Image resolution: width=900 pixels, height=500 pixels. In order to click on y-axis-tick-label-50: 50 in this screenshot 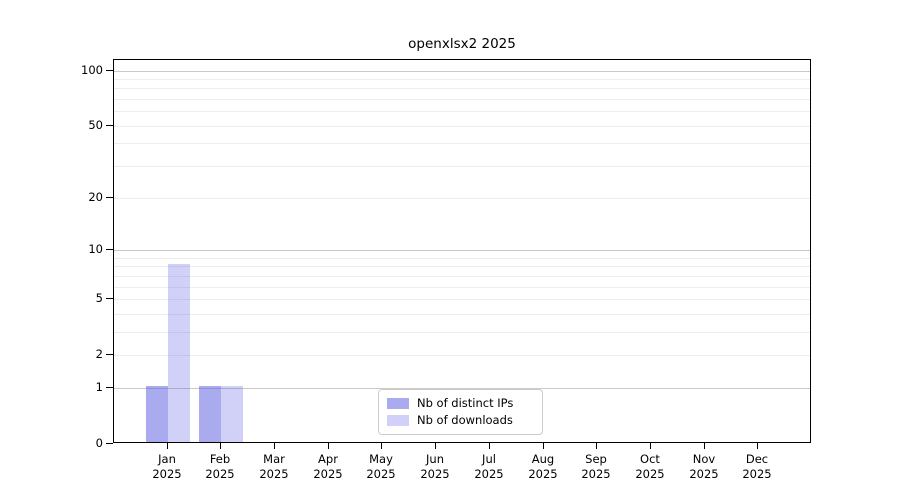, I will do `click(95, 125)`.